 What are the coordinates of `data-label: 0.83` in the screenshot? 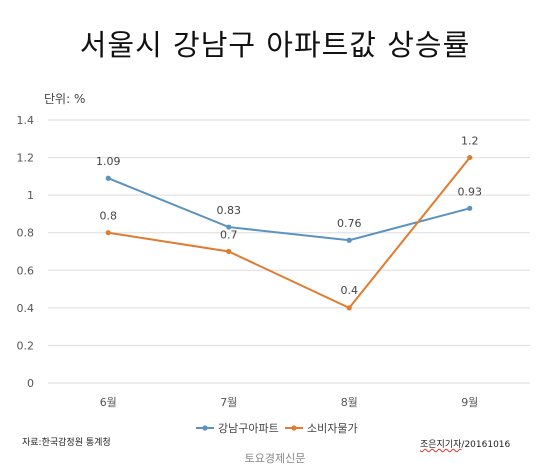 It's located at (229, 210).